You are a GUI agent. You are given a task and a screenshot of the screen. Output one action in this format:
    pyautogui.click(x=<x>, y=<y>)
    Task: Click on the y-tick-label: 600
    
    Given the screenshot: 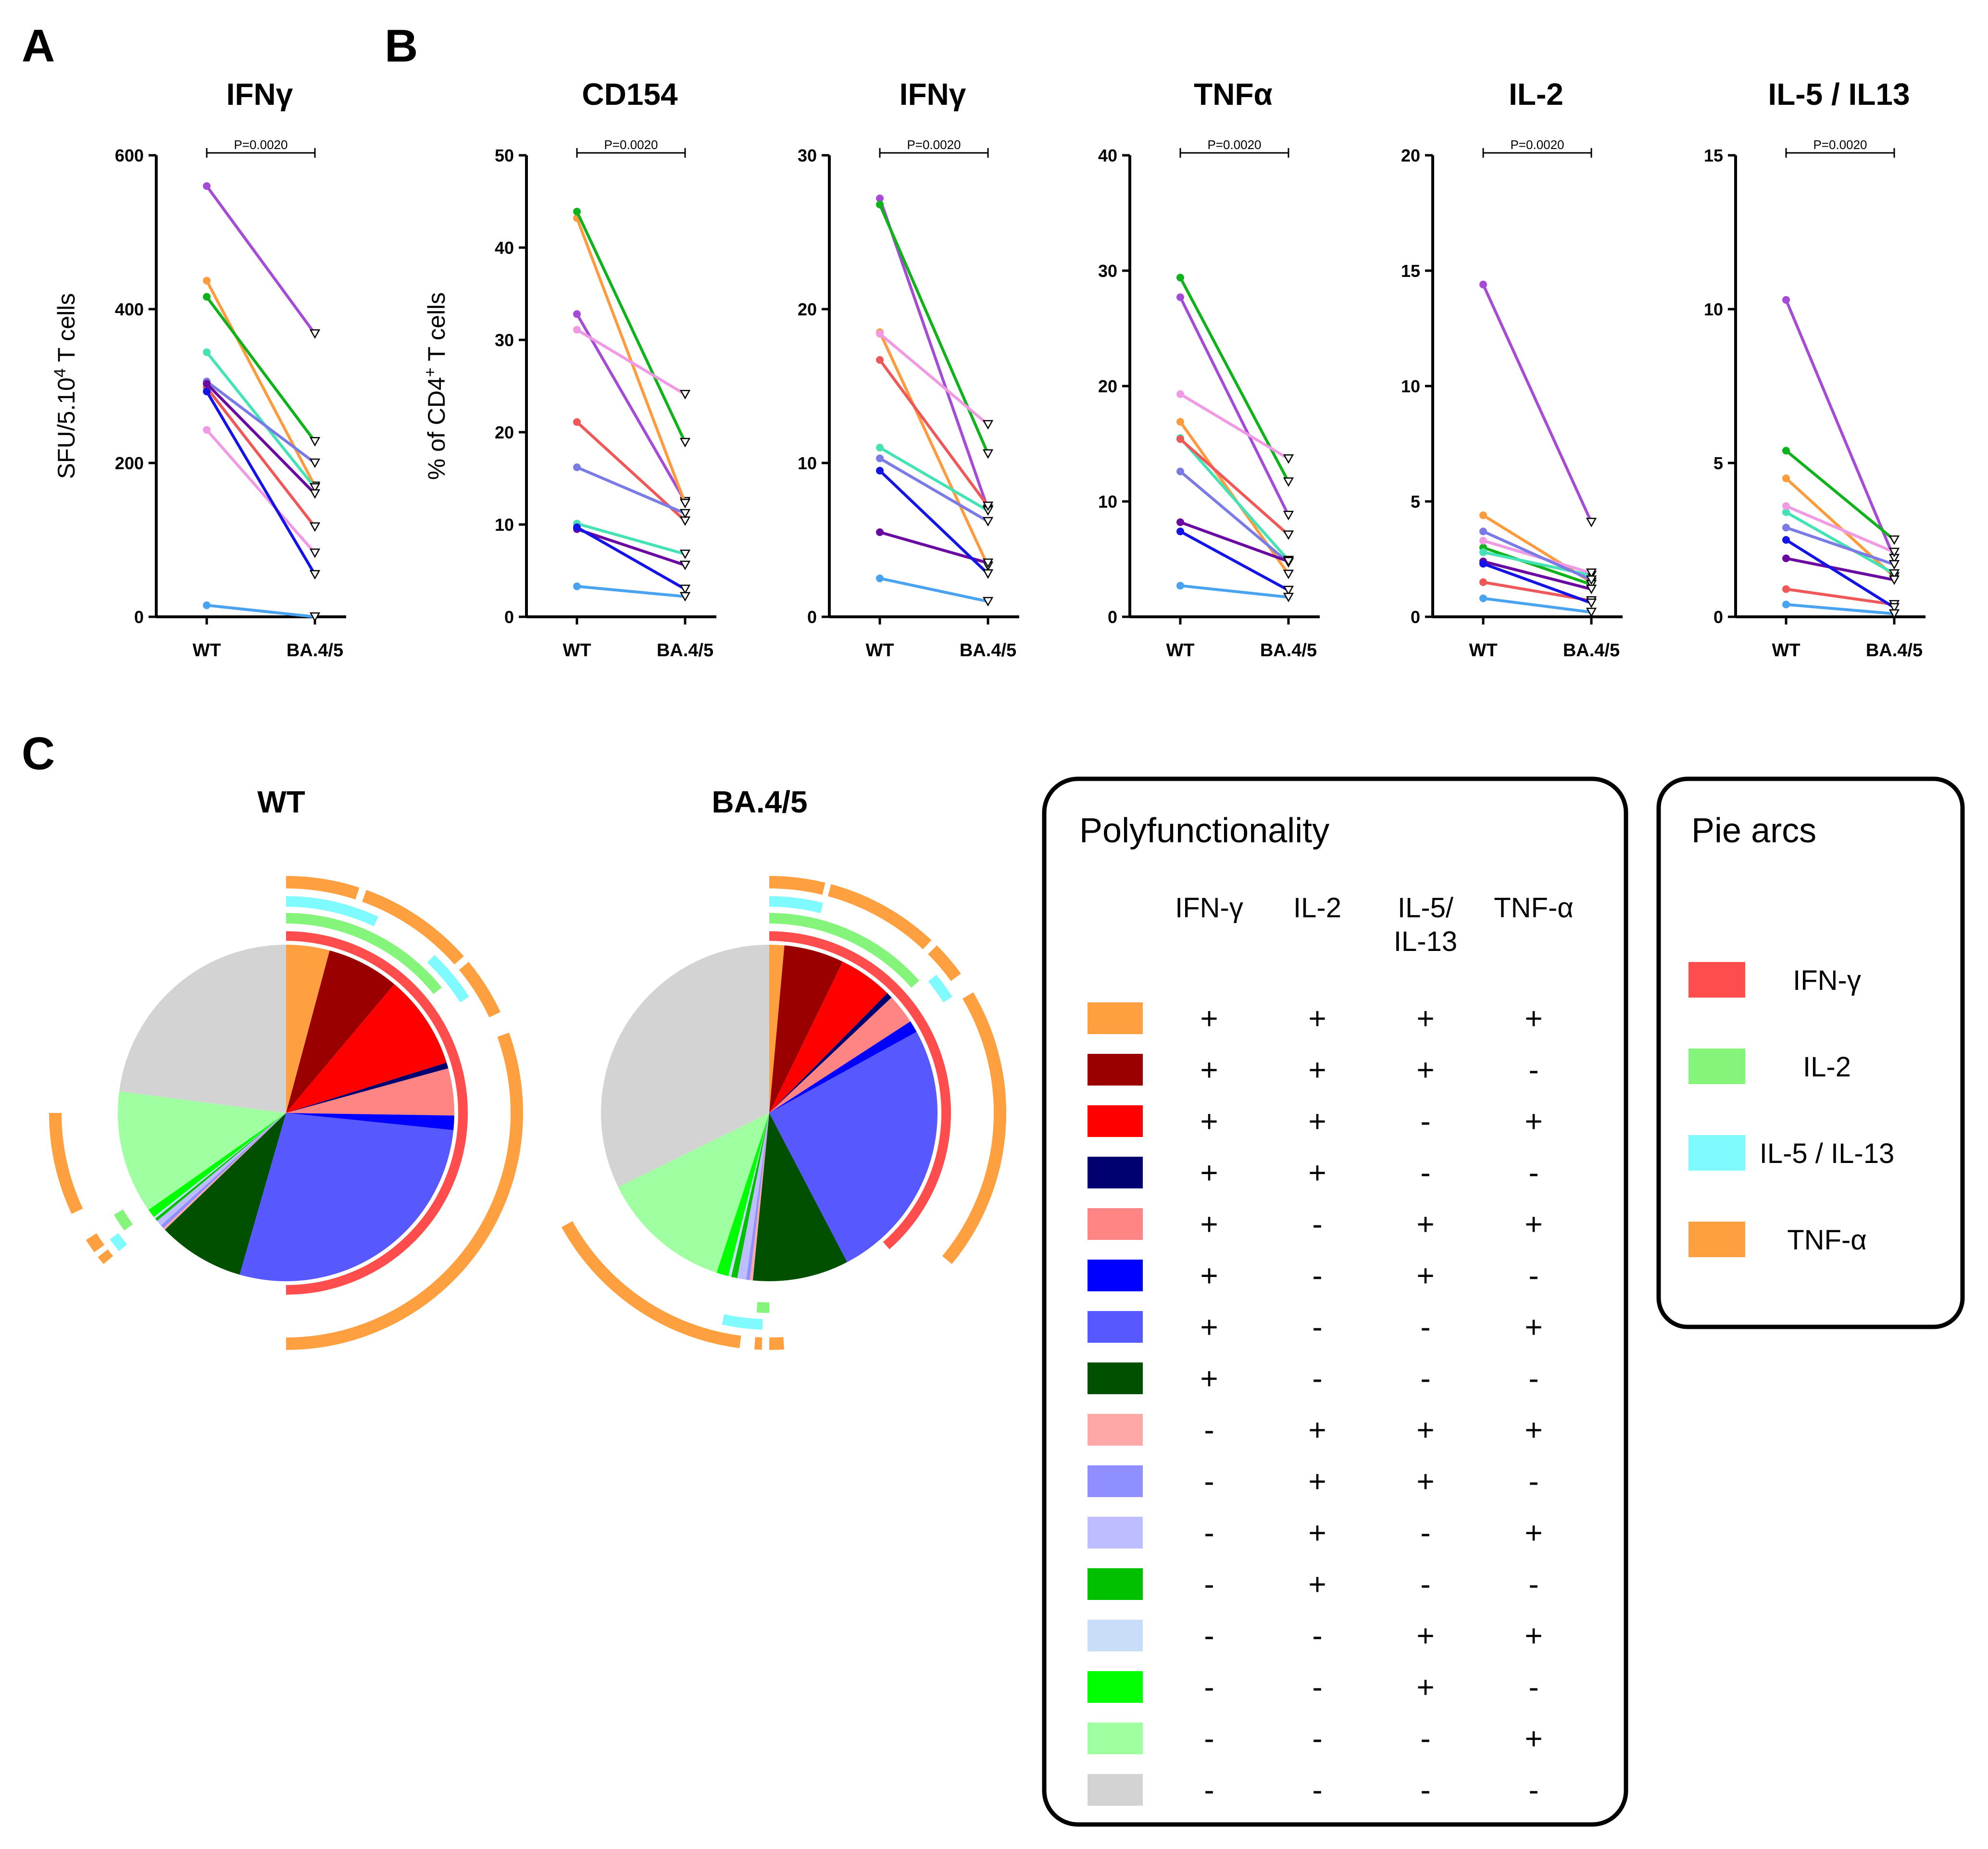 What is the action you would take?
    pyautogui.click(x=129, y=155)
    